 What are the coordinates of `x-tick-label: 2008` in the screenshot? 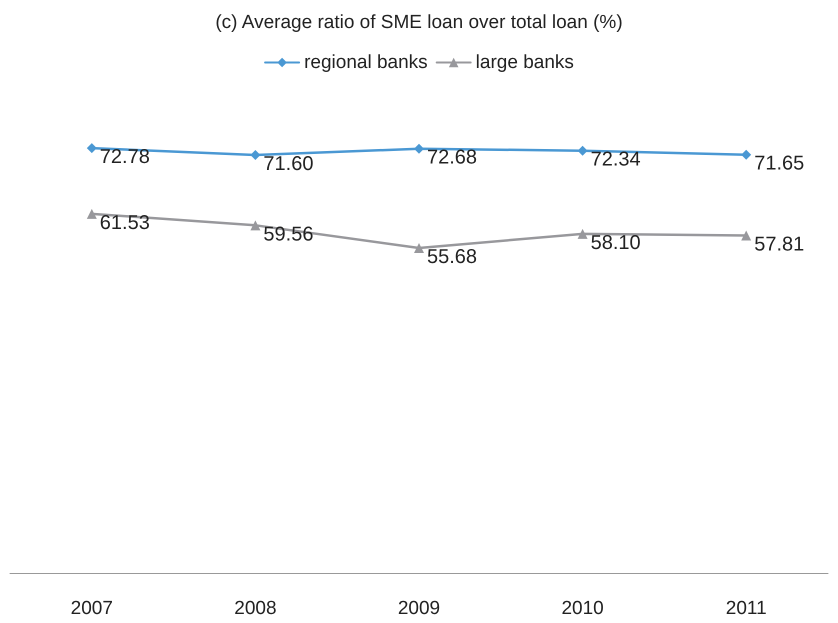 It's located at (255, 608).